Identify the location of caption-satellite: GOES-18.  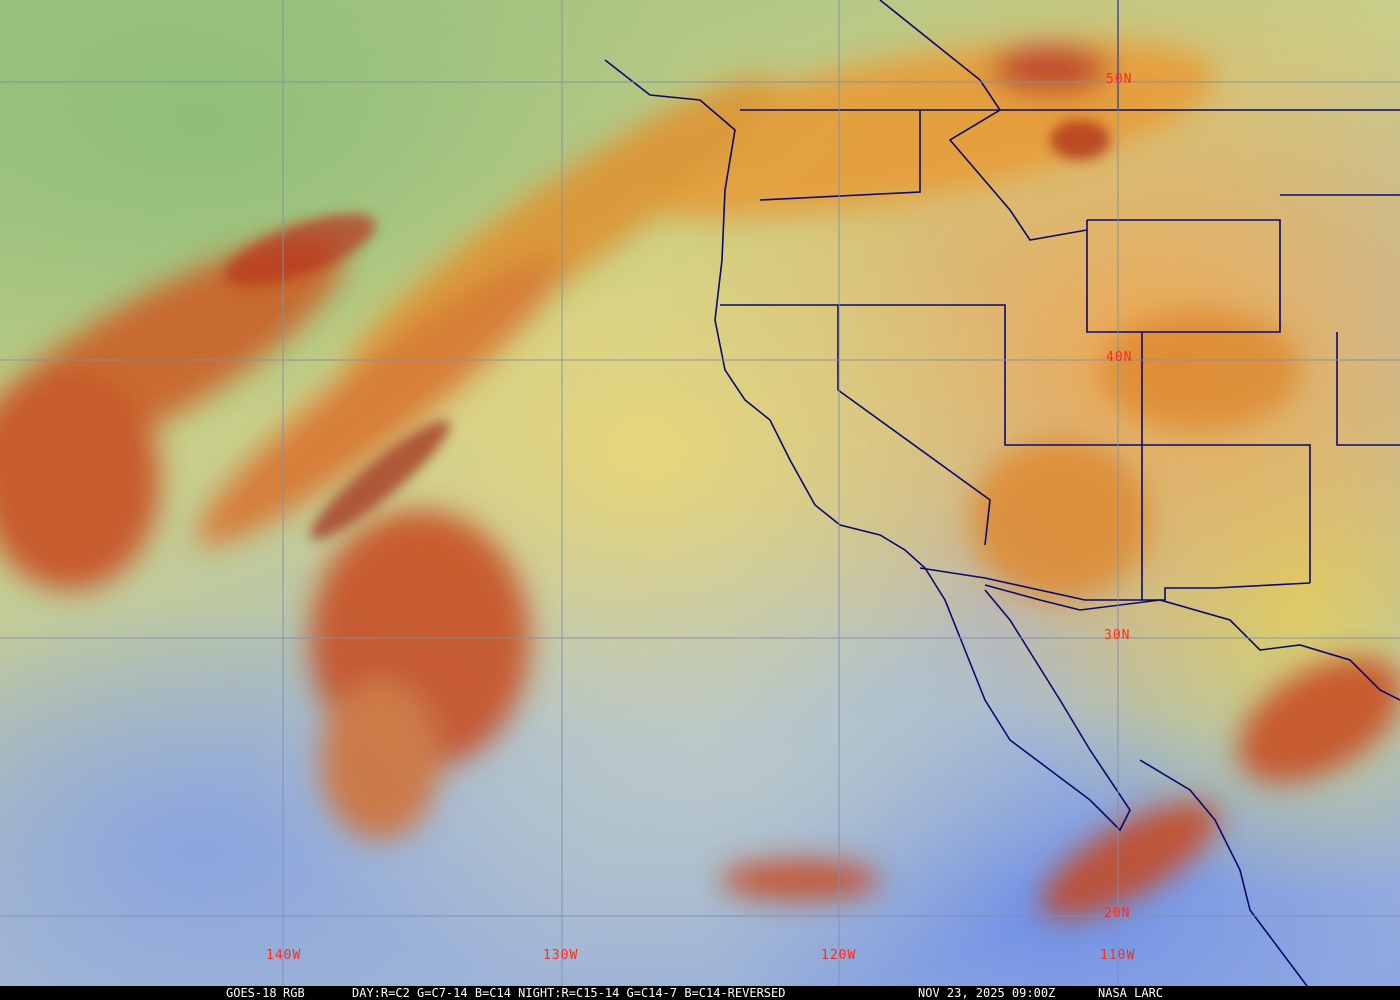
(251, 993).